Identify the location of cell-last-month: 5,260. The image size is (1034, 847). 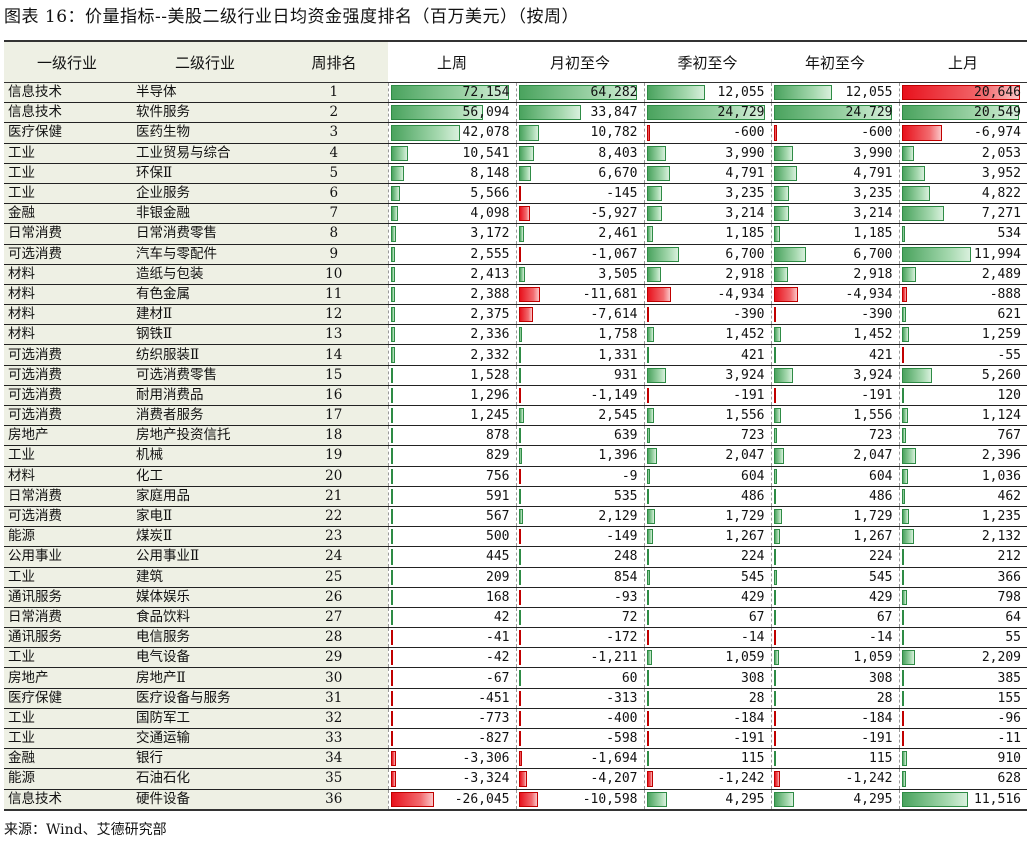
(962, 375).